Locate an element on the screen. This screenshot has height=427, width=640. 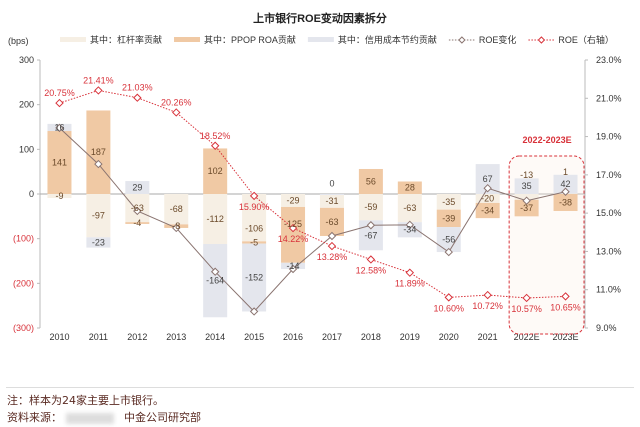
roe-data-label: 21.03% is located at coordinates (137, 88).